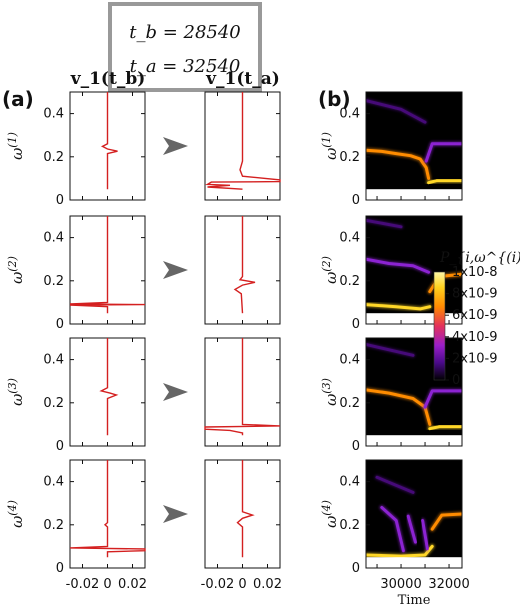 Image resolution: width=520 pixels, height=606 pixels. Describe the element at coordinates (60, 324) in the screenshot. I see `eigvec-before-ytick-label-2-0: 0` at that location.